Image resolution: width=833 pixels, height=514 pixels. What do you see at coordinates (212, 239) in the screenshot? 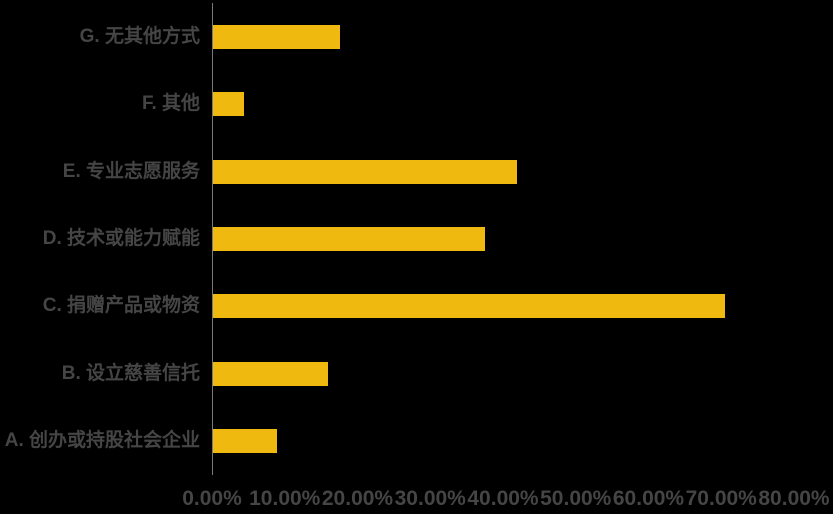
I see `y-axis-line` at bounding box center [212, 239].